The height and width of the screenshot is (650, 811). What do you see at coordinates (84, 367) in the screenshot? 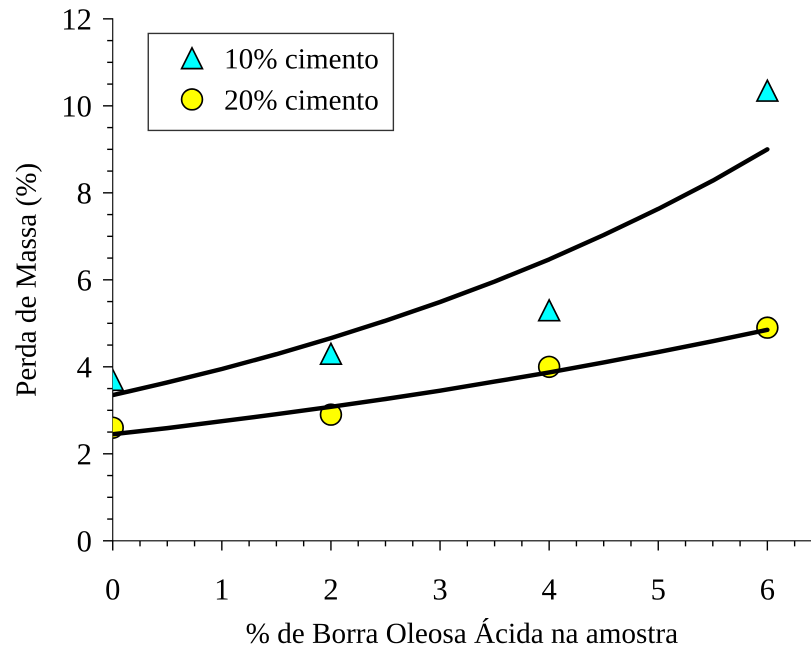
I see `y-tick-label: 4` at bounding box center [84, 367].